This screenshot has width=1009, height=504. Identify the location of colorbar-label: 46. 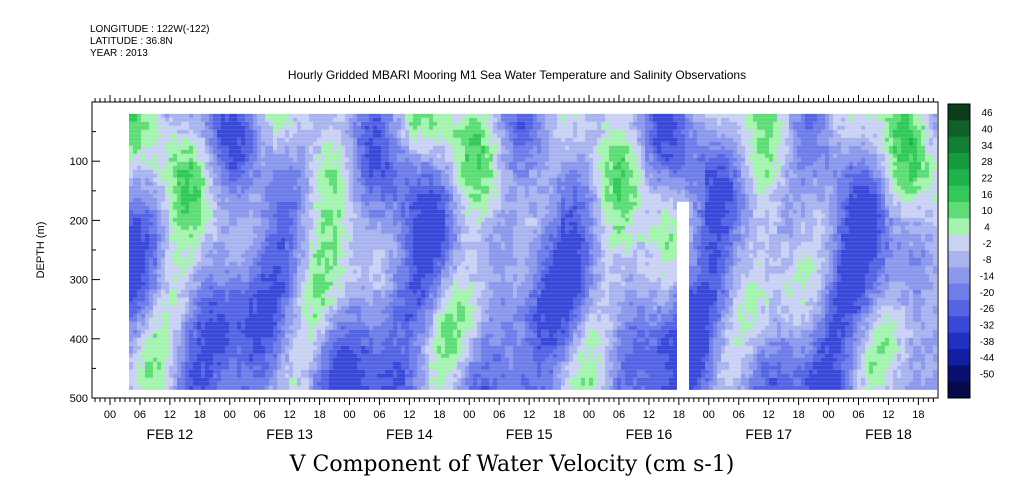
(987, 113).